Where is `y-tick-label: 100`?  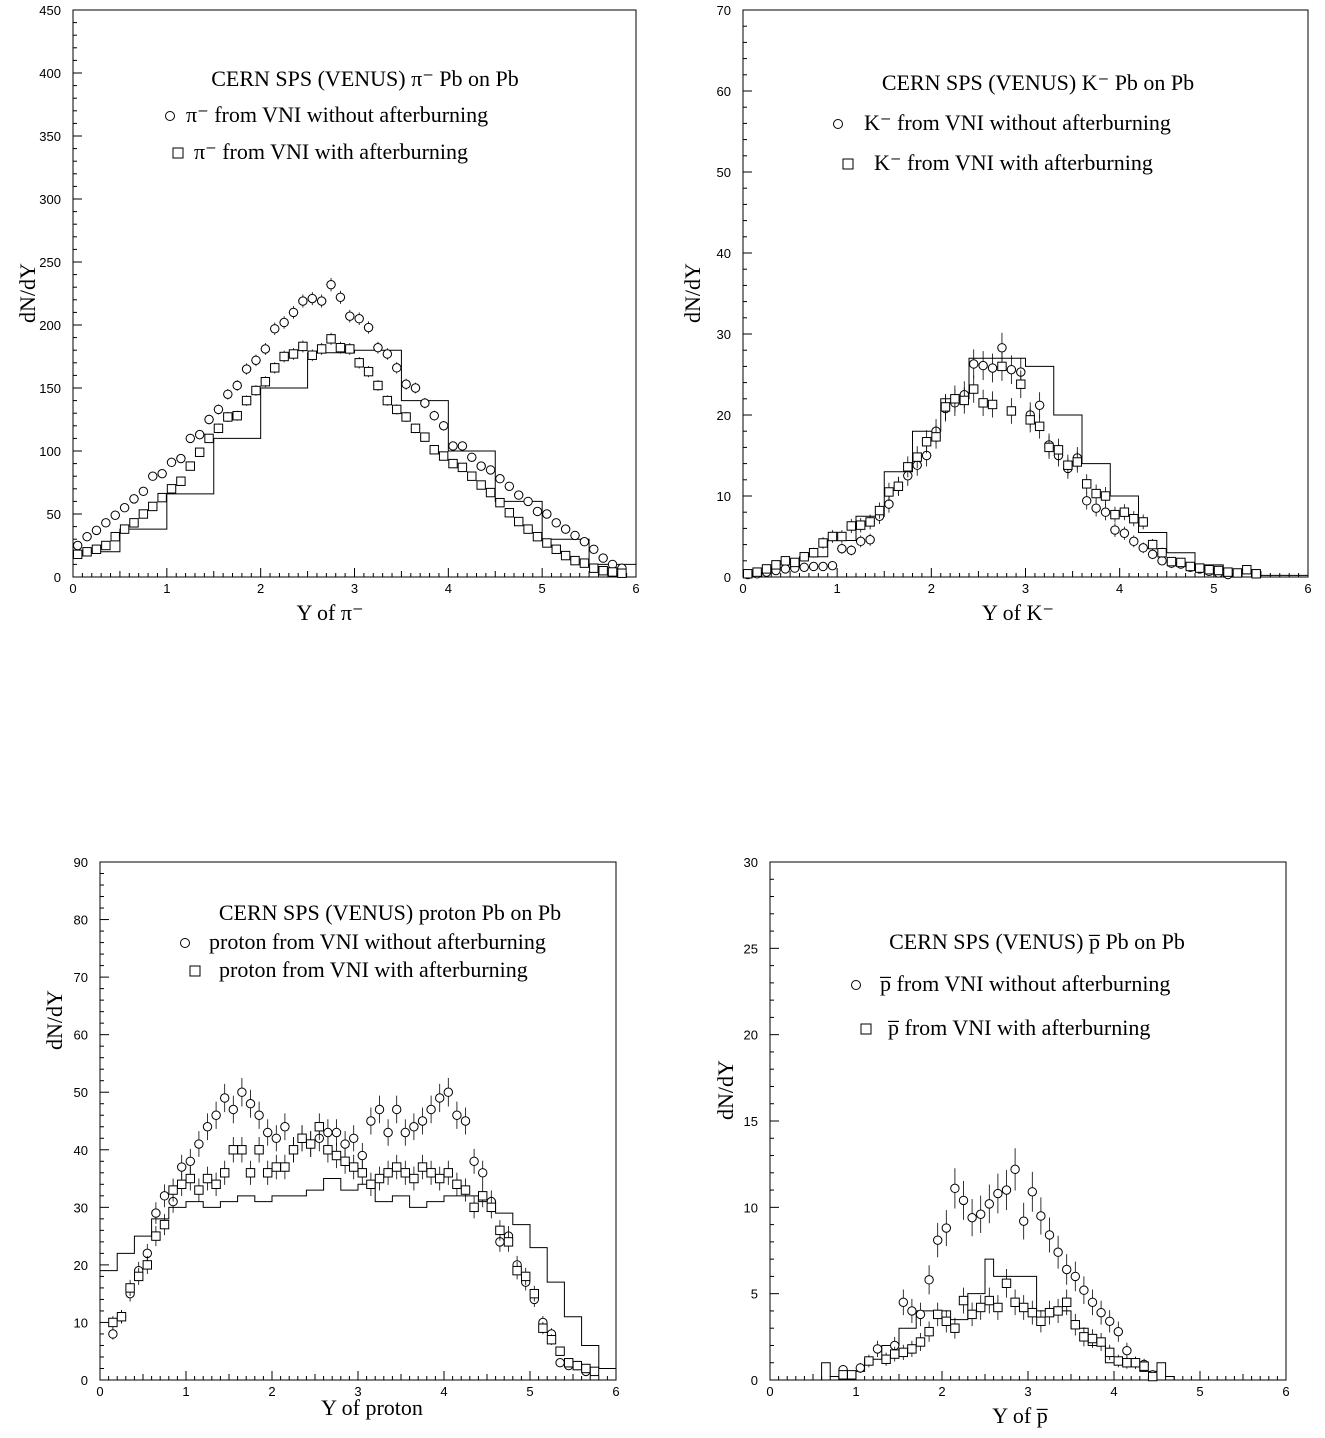
y-tick-label: 100 is located at coordinates (50, 451).